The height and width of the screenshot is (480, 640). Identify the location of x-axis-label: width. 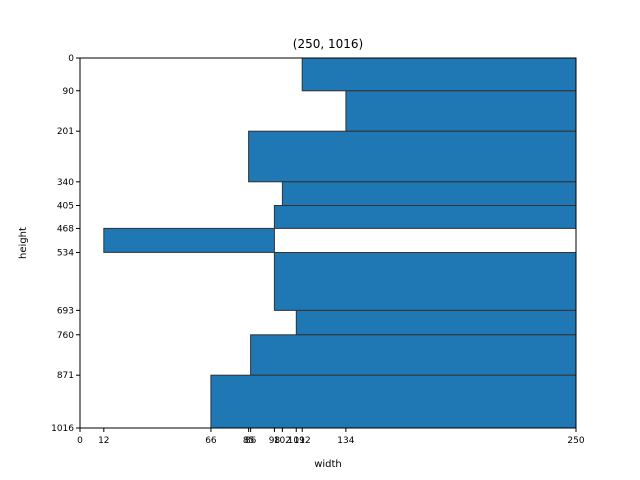
(328, 464).